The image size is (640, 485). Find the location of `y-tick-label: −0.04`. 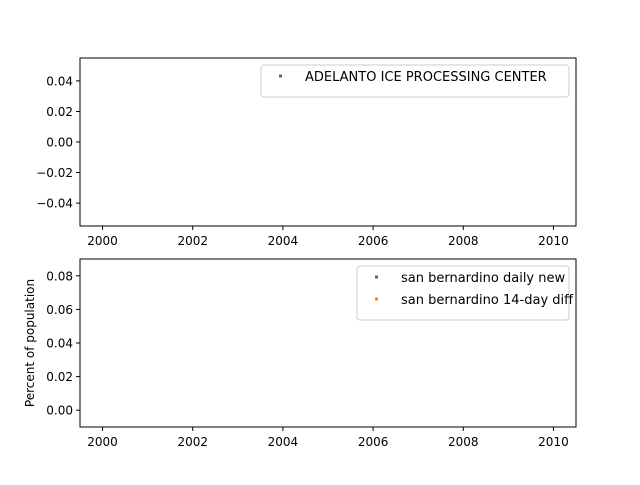

y-tick-label: −0.04 is located at coordinates (54, 204).